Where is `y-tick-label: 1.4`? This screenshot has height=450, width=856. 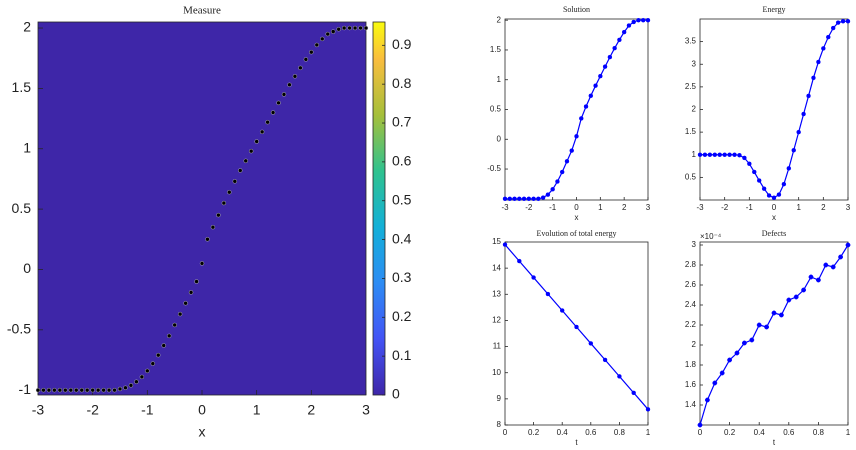
y-tick-label: 1.4 is located at coordinates (691, 404).